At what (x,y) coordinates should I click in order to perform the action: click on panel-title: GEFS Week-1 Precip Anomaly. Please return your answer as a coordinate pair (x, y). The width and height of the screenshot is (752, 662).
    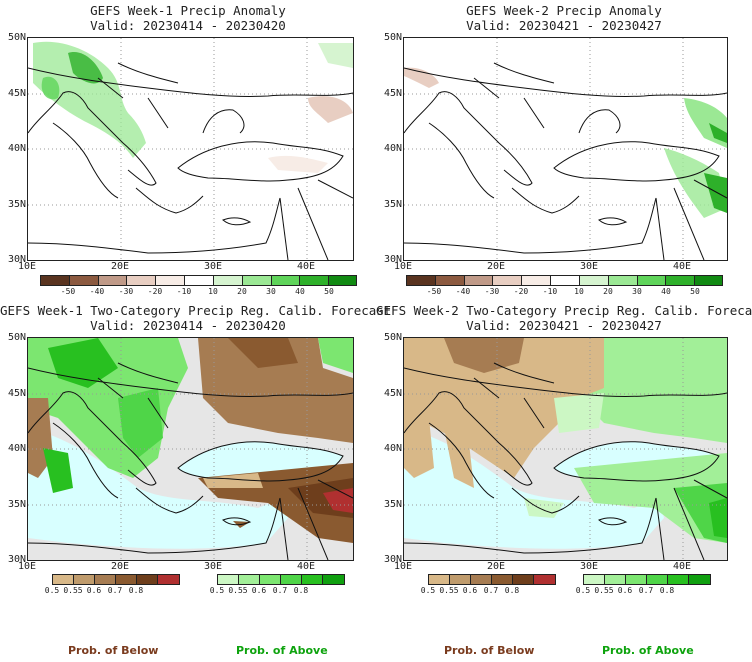
    Looking at the image, I should click on (188, 10).